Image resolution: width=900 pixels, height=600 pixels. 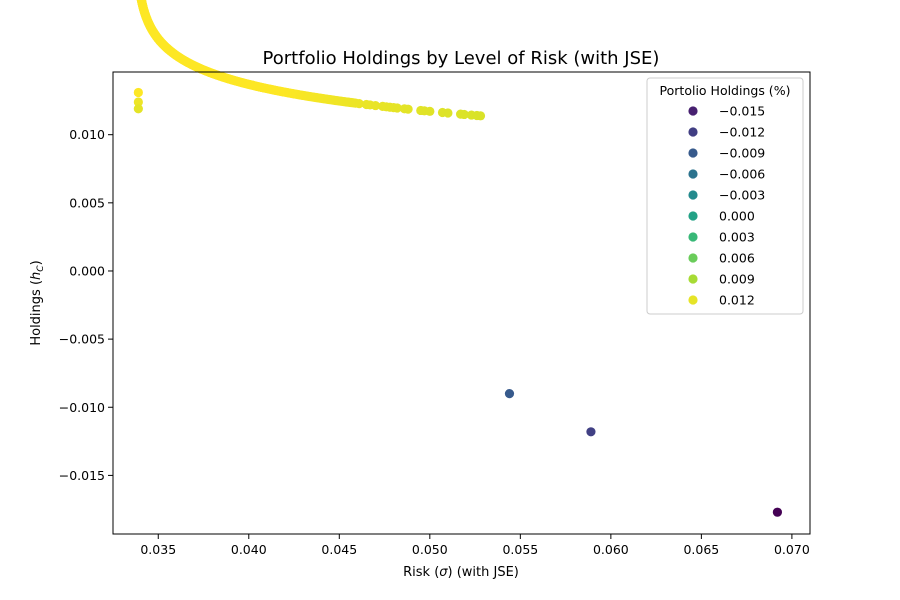 I want to click on x-tick-label: 0.060, so click(x=611, y=549).